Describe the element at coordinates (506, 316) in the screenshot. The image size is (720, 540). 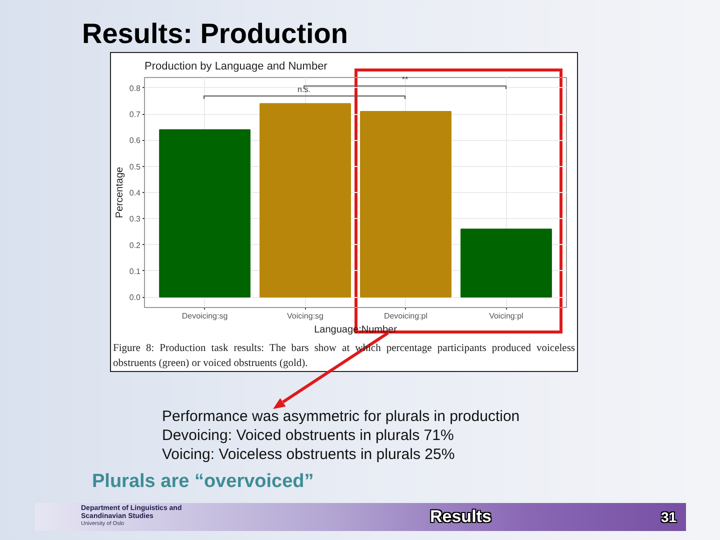
I see `x-tick-label: Voicing:pl` at that location.